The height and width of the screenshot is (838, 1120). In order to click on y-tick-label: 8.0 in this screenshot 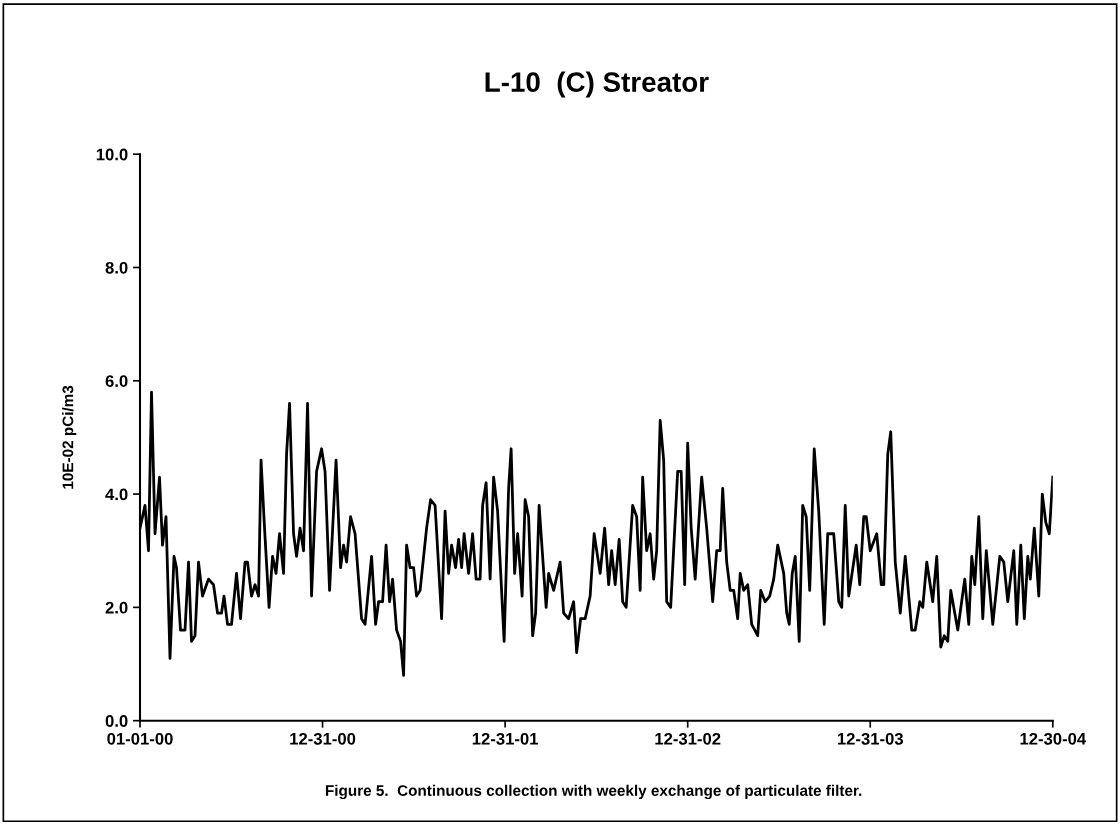, I will do `click(116, 267)`.